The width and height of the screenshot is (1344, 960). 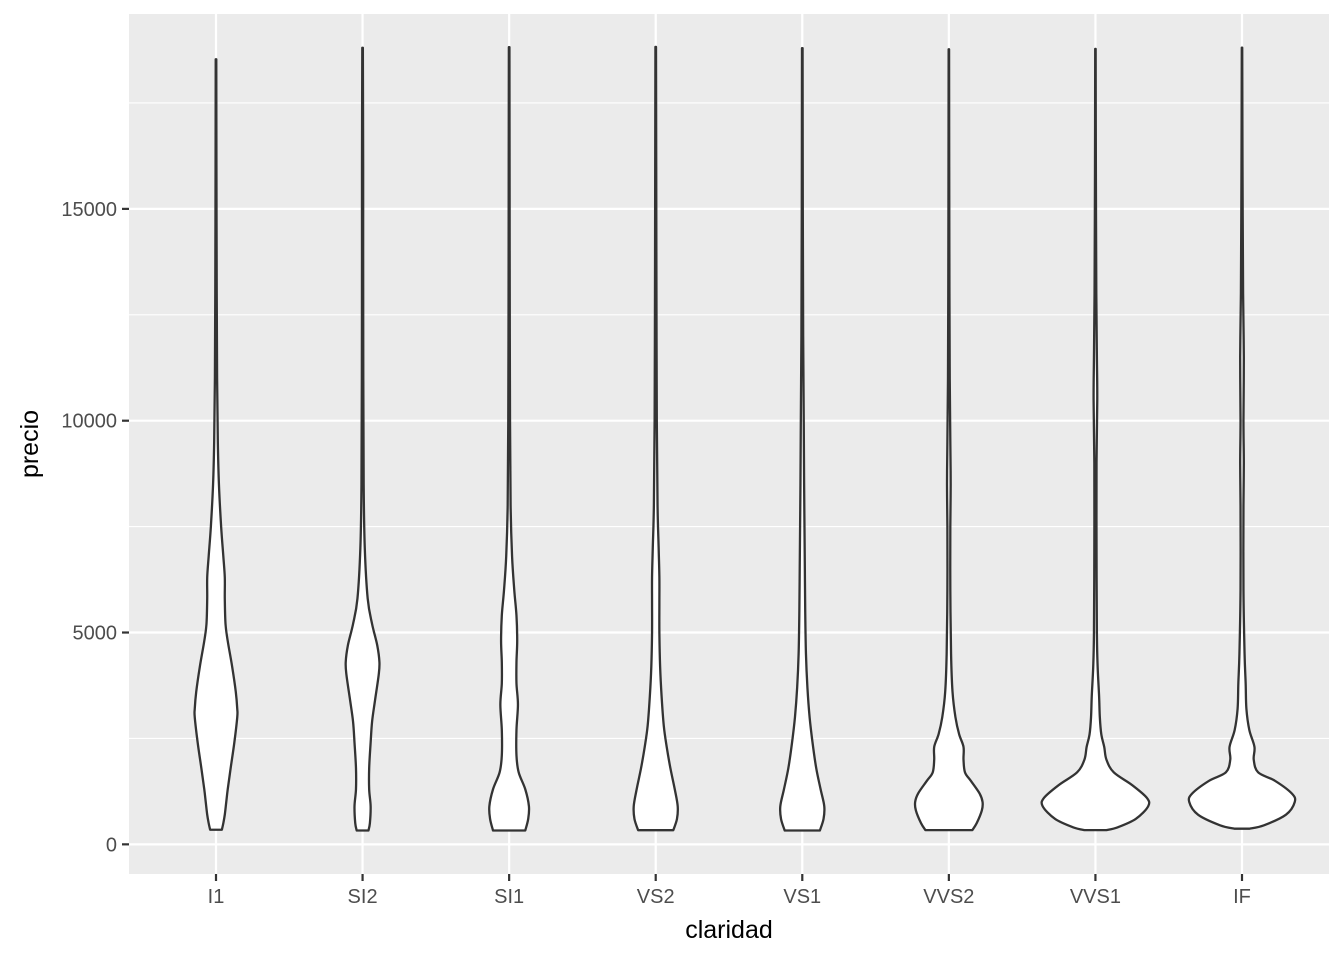 What do you see at coordinates (655, 438) in the screenshot?
I see `violin-vs2` at bounding box center [655, 438].